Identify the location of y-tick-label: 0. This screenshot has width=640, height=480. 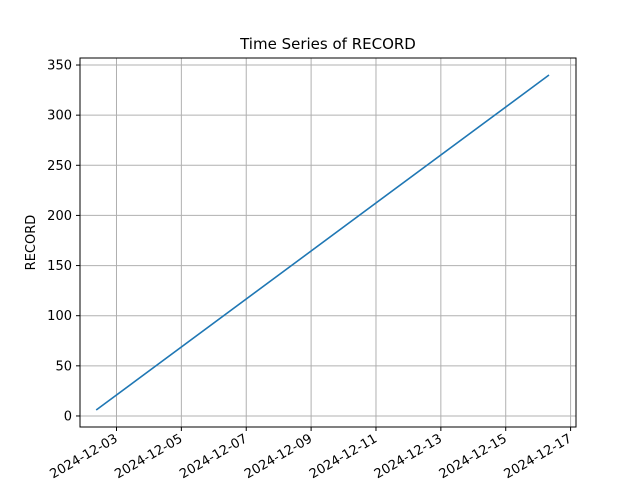
(68, 416).